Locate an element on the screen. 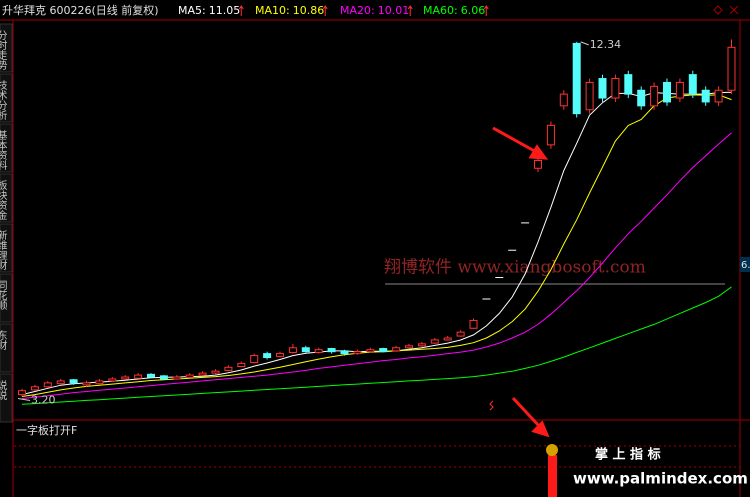 This screenshot has height=497, width=750. legend-value: 11.05 is located at coordinates (225, 10).